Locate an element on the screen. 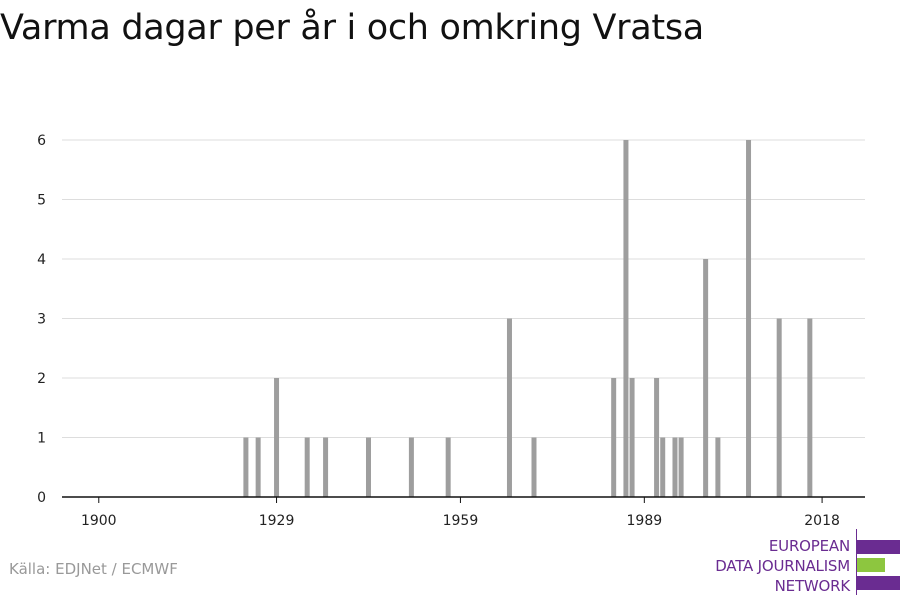 This screenshot has height=600, width=900. x-tick-label: 1900 is located at coordinates (99, 521).